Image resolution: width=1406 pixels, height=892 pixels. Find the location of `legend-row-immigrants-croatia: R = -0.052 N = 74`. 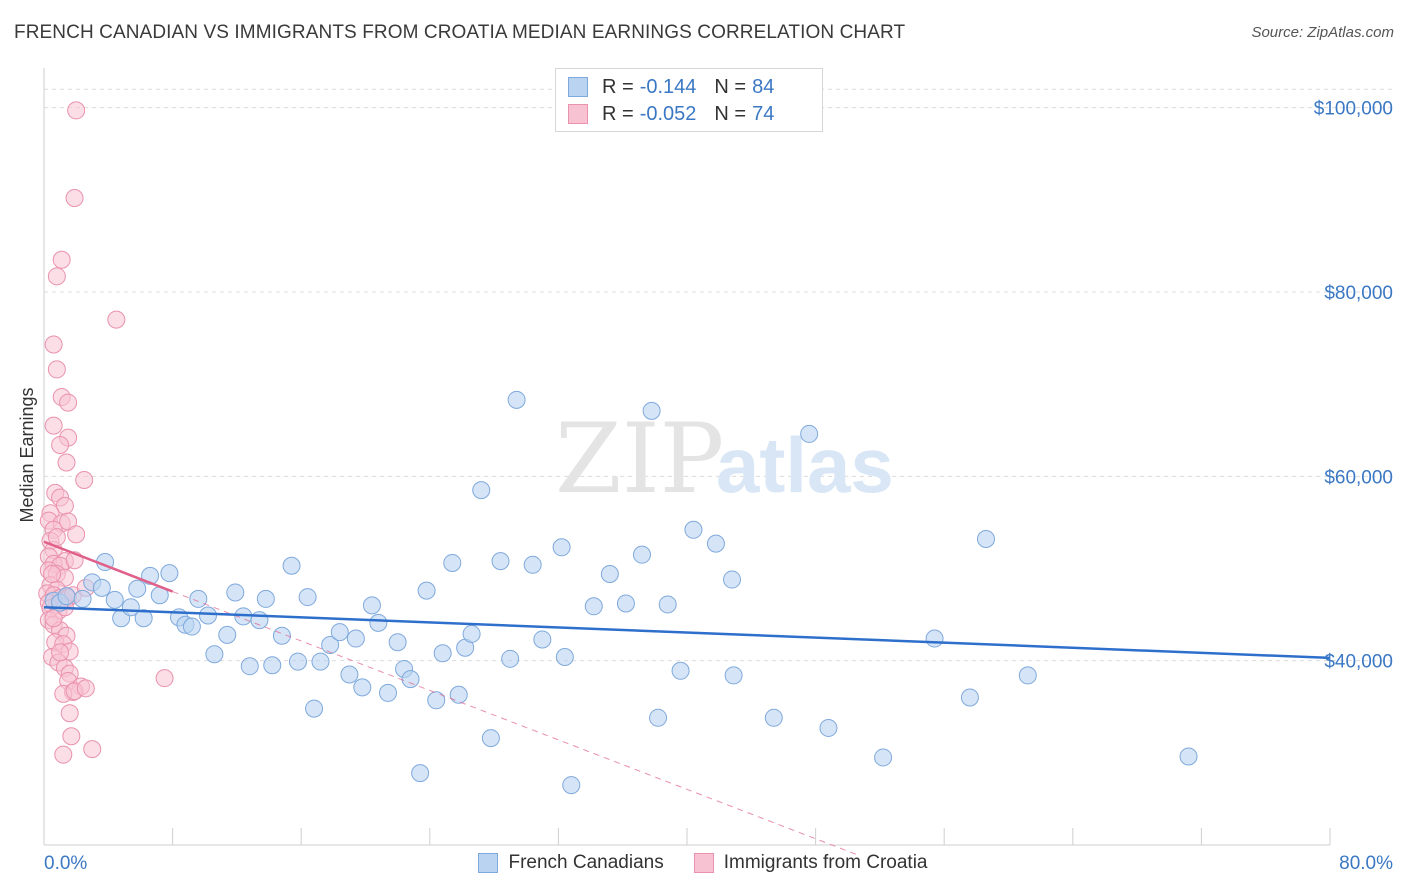

legend-row-immigrants-croatia: R = -0.052 N = 74 is located at coordinates (671, 114).